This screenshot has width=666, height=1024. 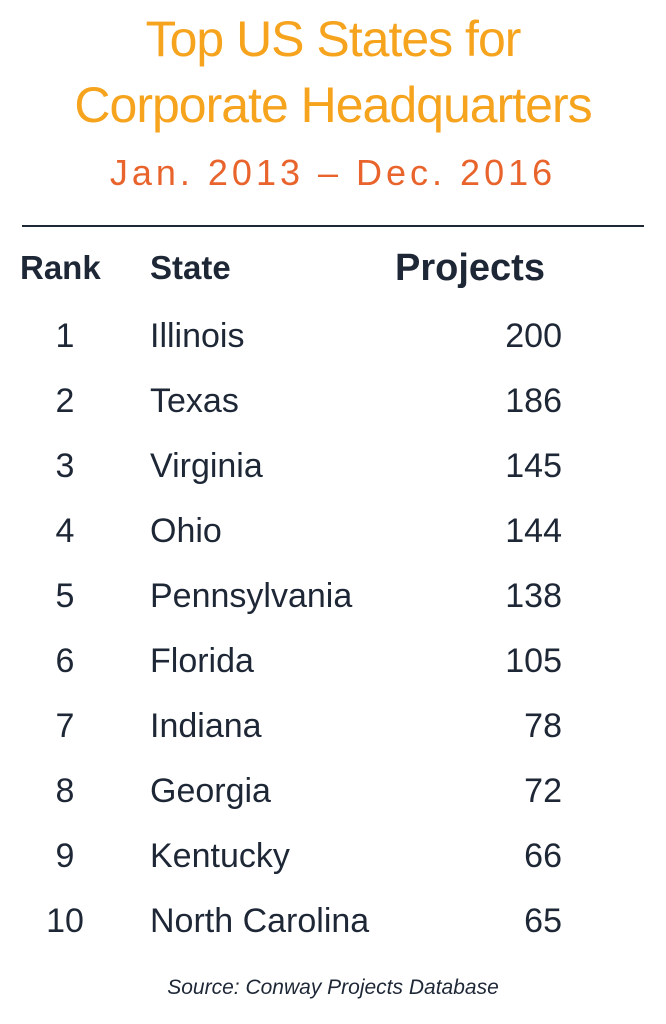 I want to click on table-cell: Kentucky, so click(x=220, y=856).